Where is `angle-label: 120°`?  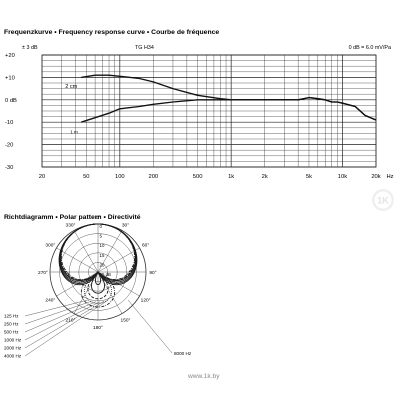
angle-label: 120° is located at coordinates (146, 301).